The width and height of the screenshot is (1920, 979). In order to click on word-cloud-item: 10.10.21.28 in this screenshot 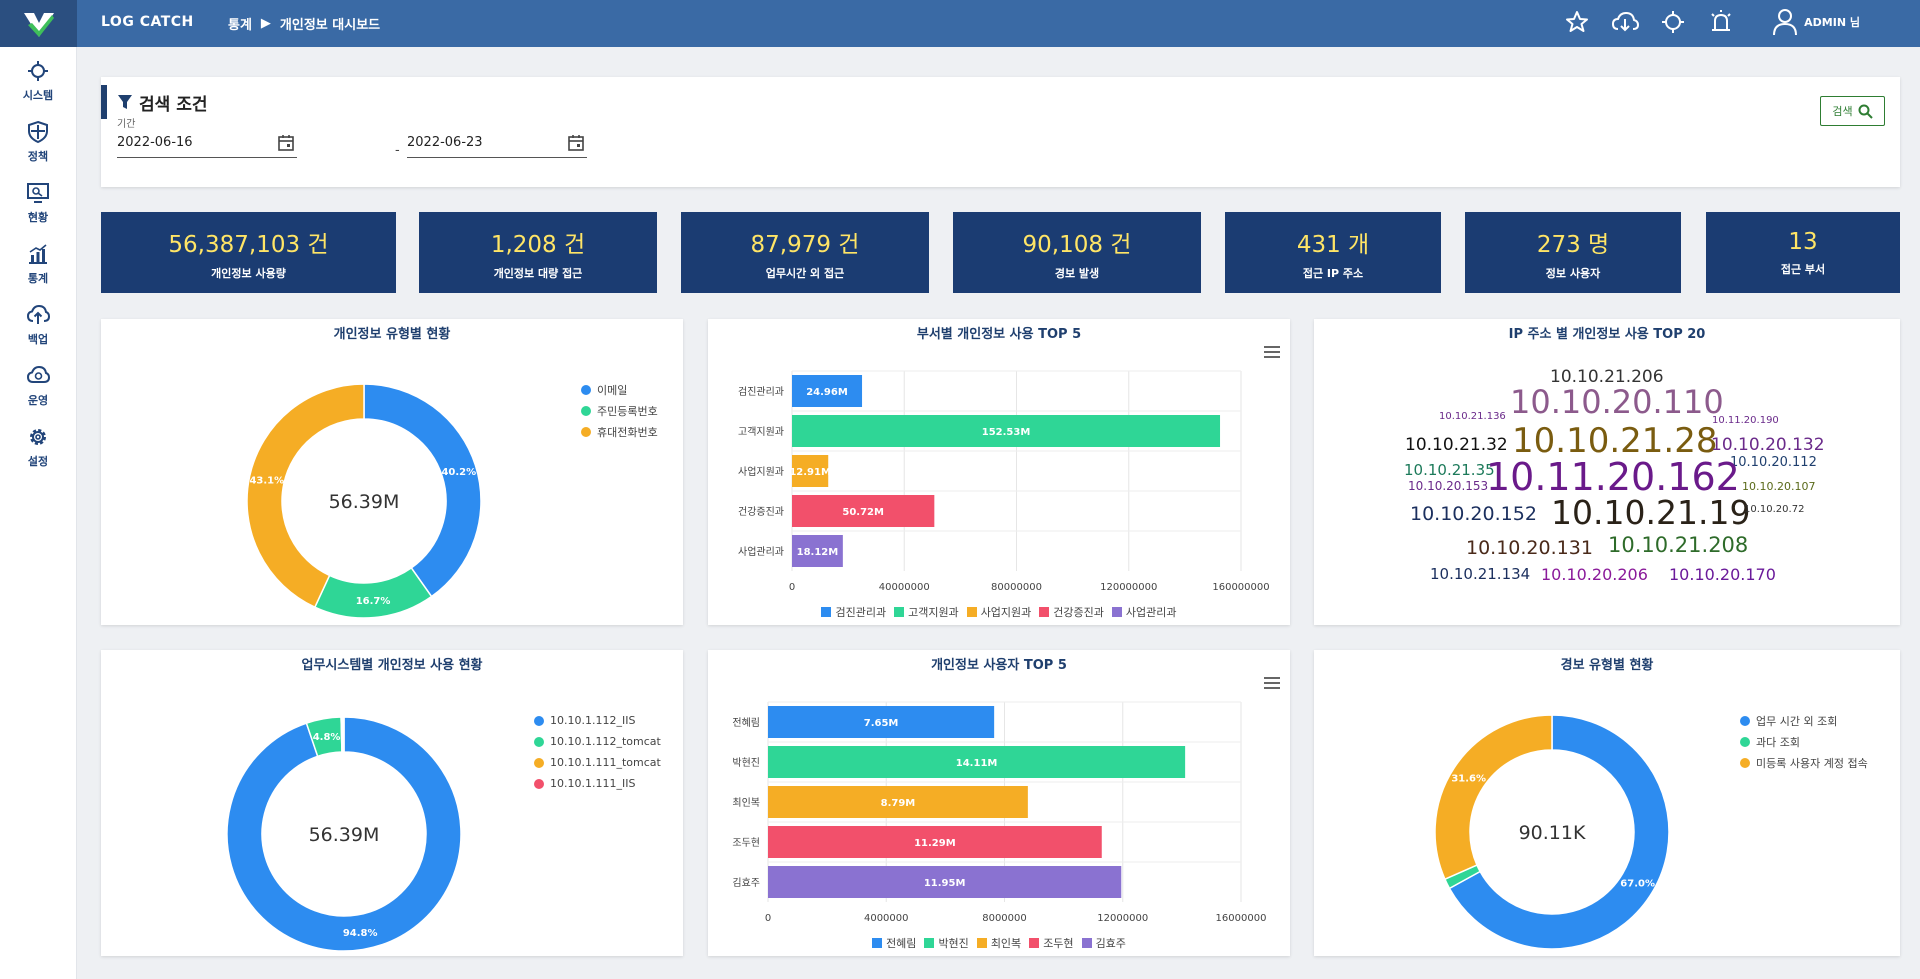, I will do `click(1615, 441)`.